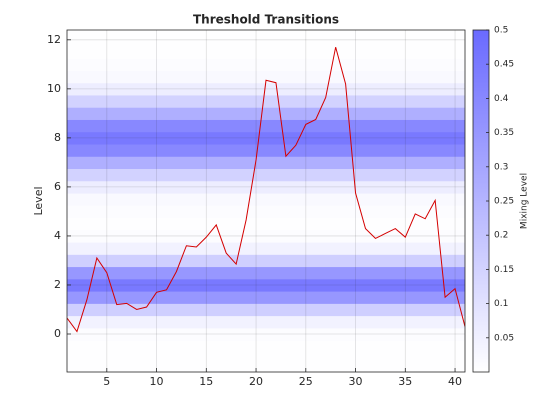 Image resolution: width=560 pixels, height=420 pixels. Describe the element at coordinates (57, 137) in the screenshot. I see `y-tick-label: 8` at that location.